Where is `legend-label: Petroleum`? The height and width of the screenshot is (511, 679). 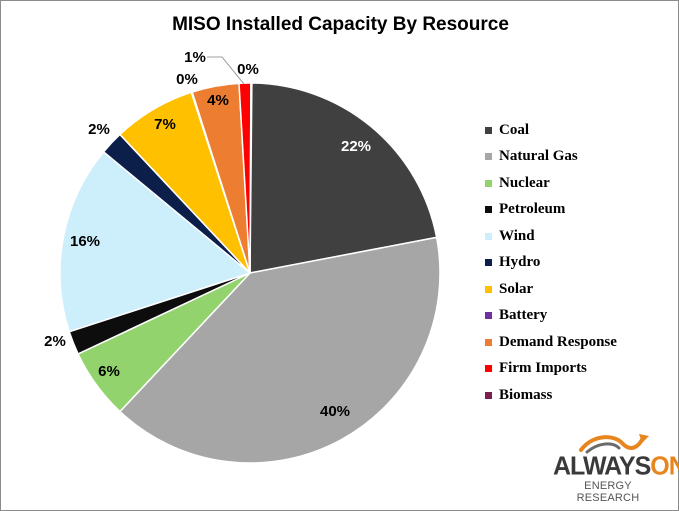 legend-label: Petroleum is located at coordinates (532, 209).